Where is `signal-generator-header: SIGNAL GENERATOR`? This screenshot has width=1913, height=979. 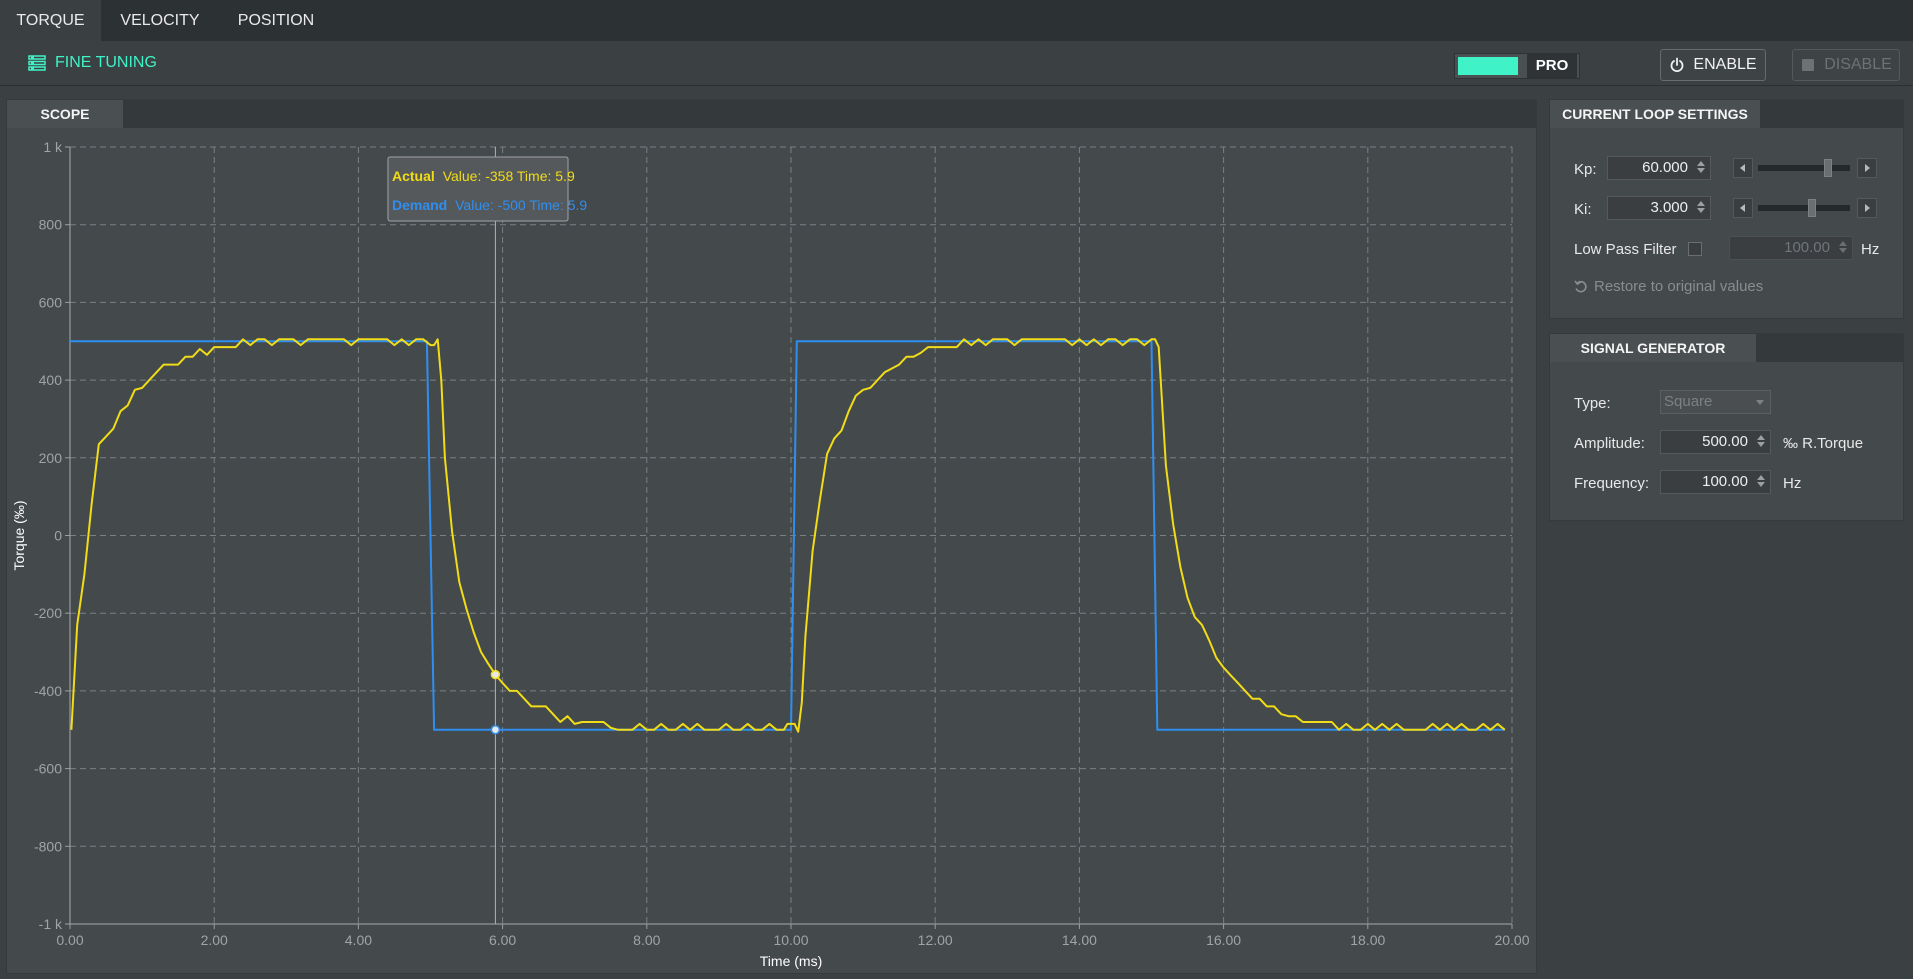
signal-generator-header: SIGNAL GENERATOR is located at coordinates (1726, 348).